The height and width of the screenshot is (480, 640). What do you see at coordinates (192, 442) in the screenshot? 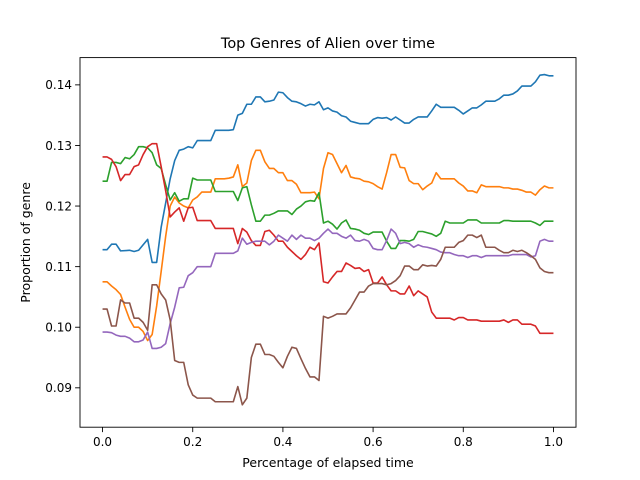
I see `x-tick-label: 0.2` at bounding box center [192, 442].